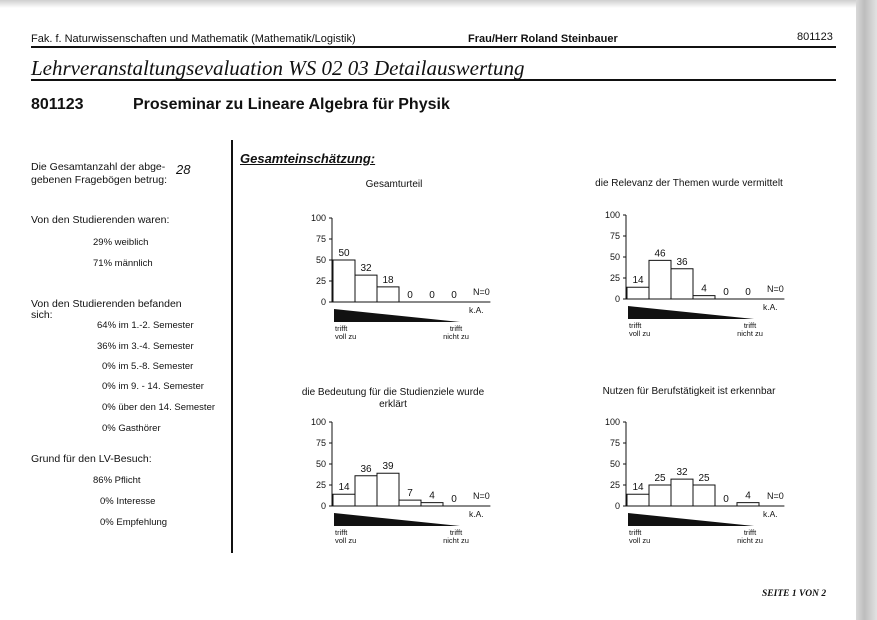  What do you see at coordinates (344, 253) in the screenshot?
I see `bar-value-label: 50` at bounding box center [344, 253].